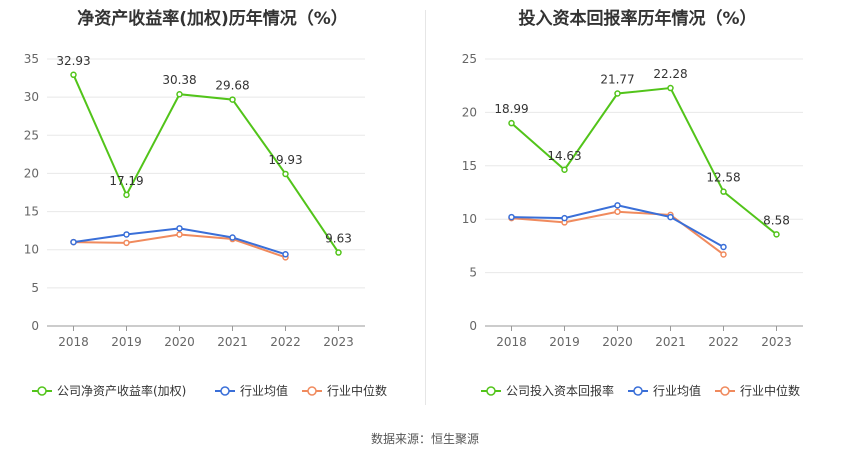  What do you see at coordinates (212, 19) in the screenshot?
I see `chart-title: 净资产收益率(加权)历年情况（%）` at bounding box center [212, 19].